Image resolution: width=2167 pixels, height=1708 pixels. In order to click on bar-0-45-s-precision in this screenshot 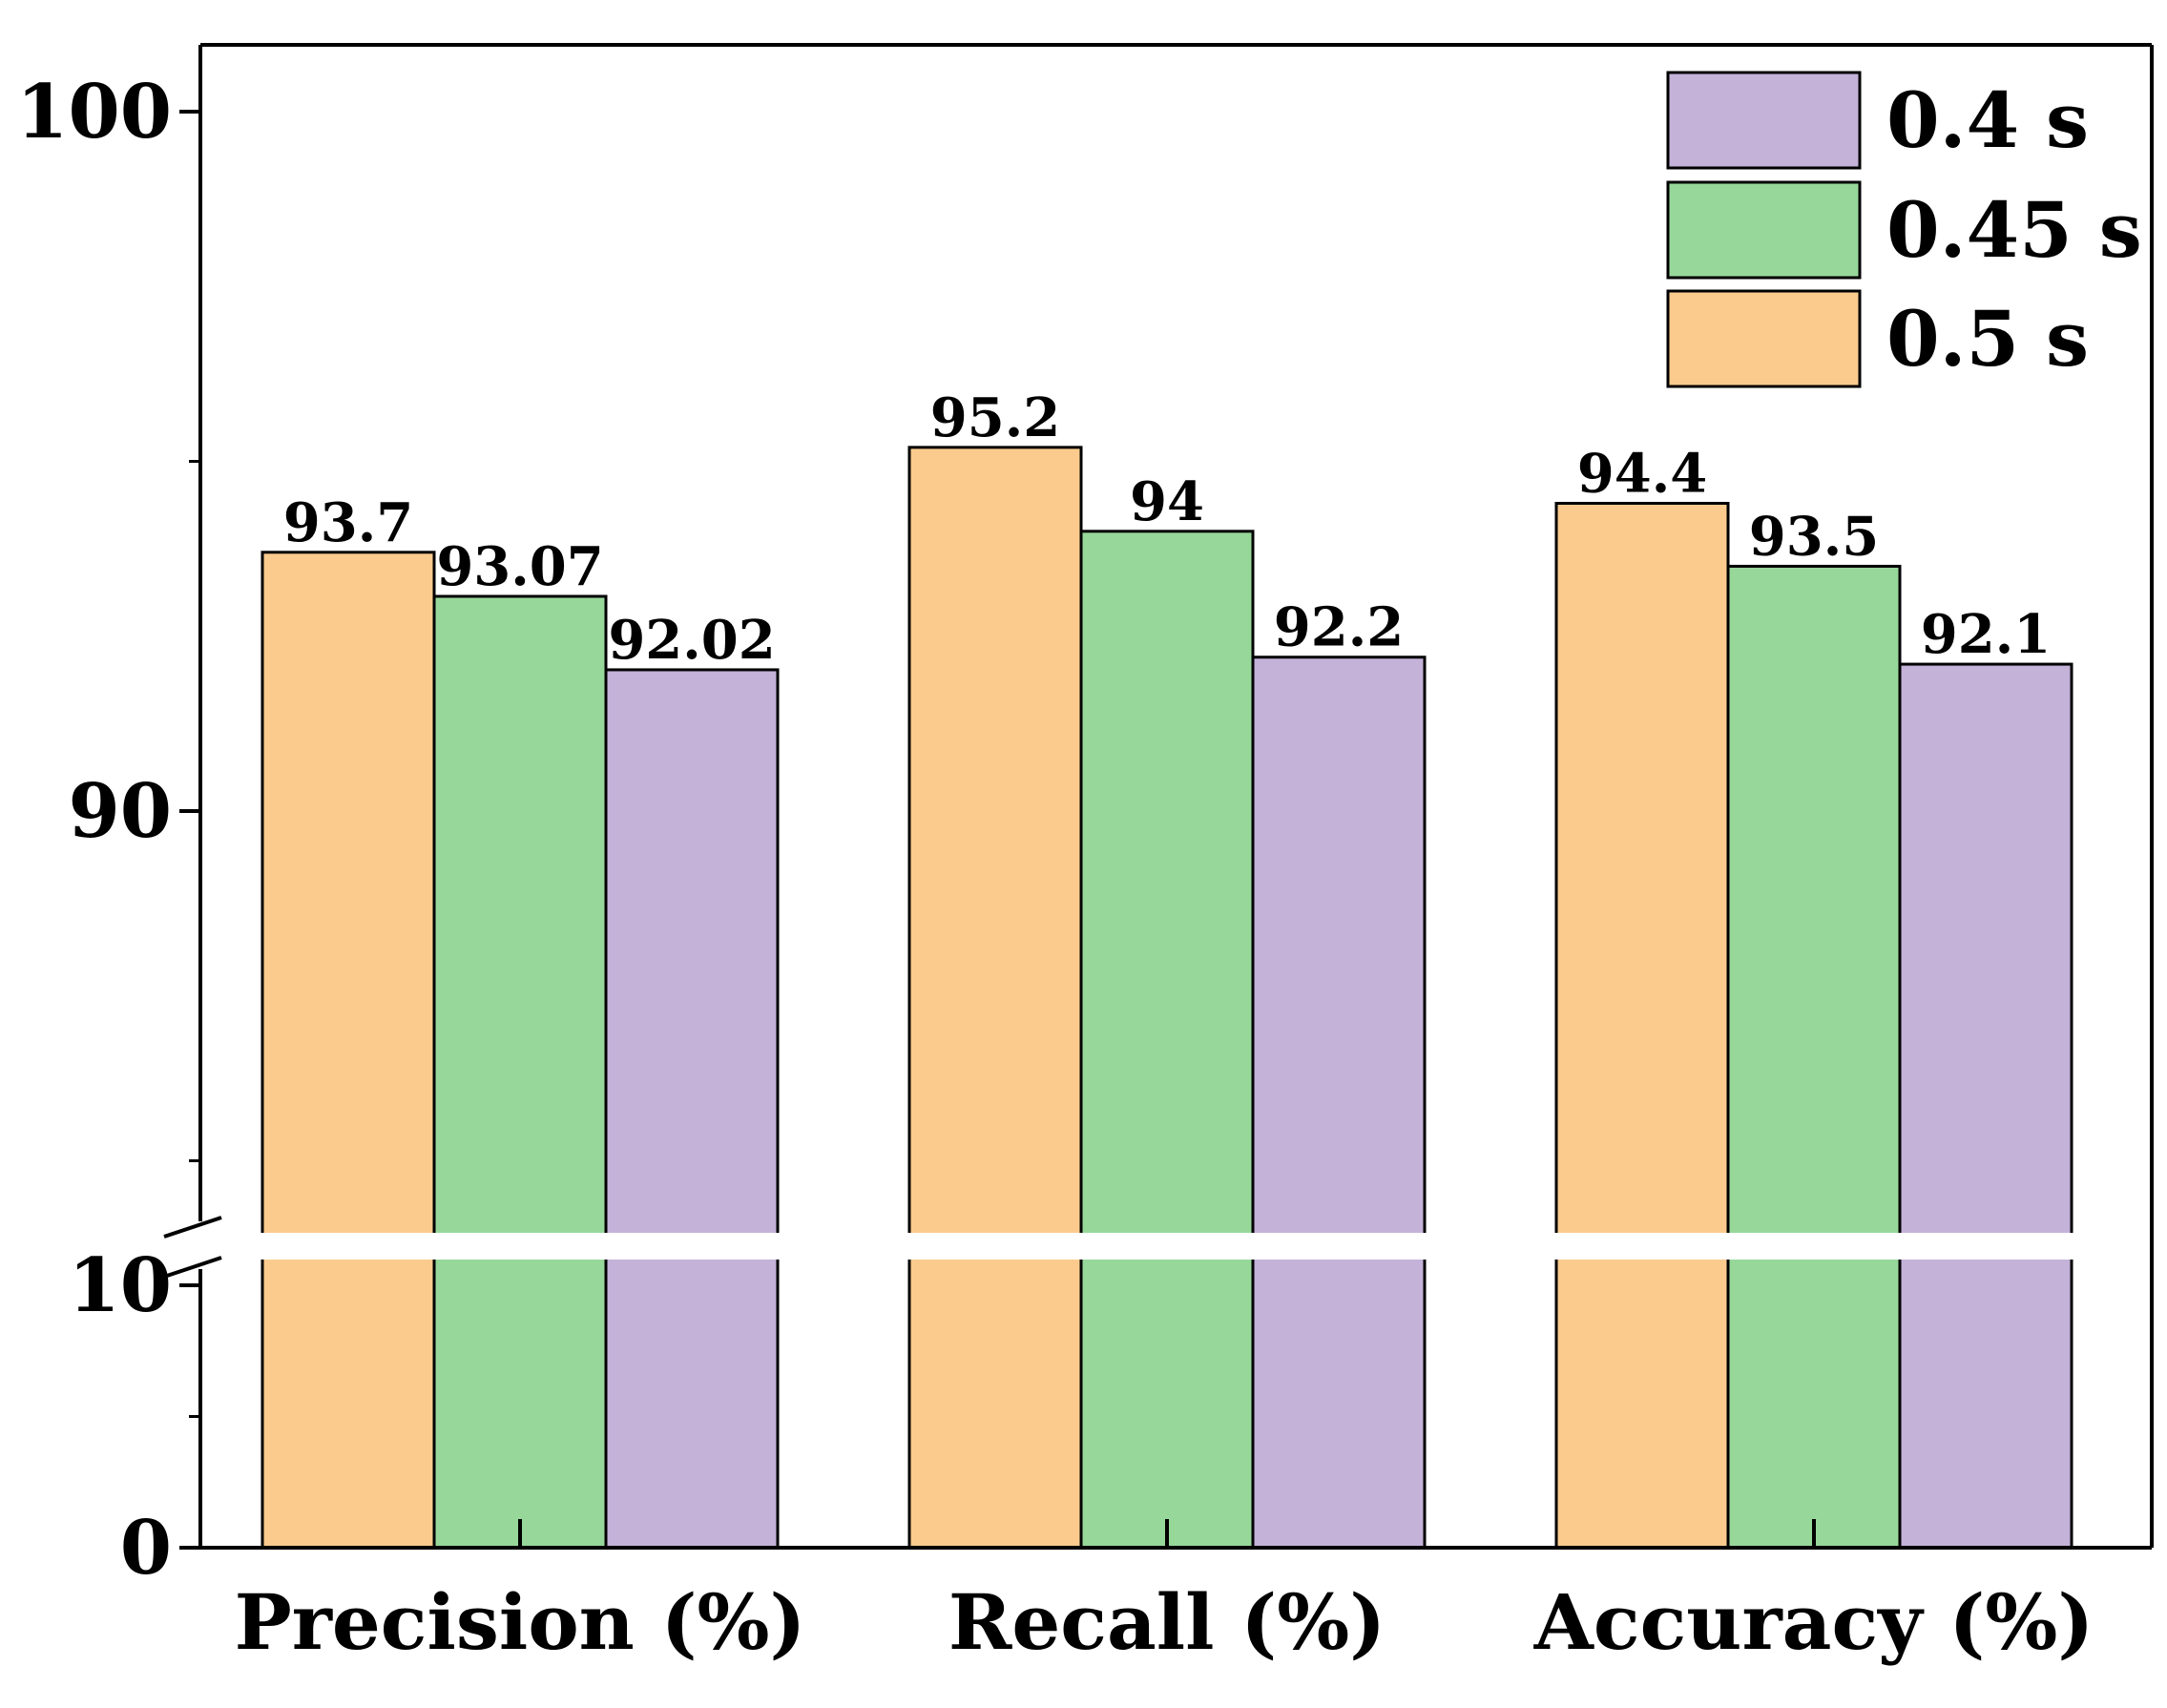, I will do `click(520, 1072)`.